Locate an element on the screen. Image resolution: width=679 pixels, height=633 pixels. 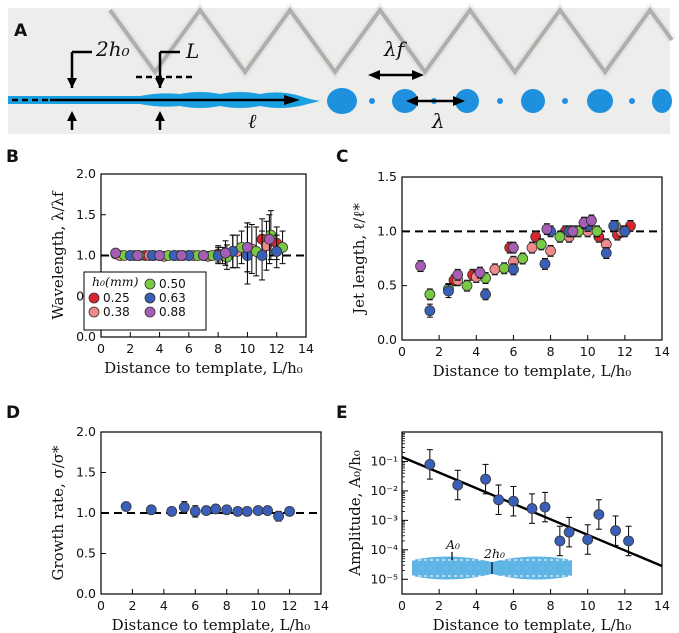
panel-letter-d: D is located at coordinates (13, 413).